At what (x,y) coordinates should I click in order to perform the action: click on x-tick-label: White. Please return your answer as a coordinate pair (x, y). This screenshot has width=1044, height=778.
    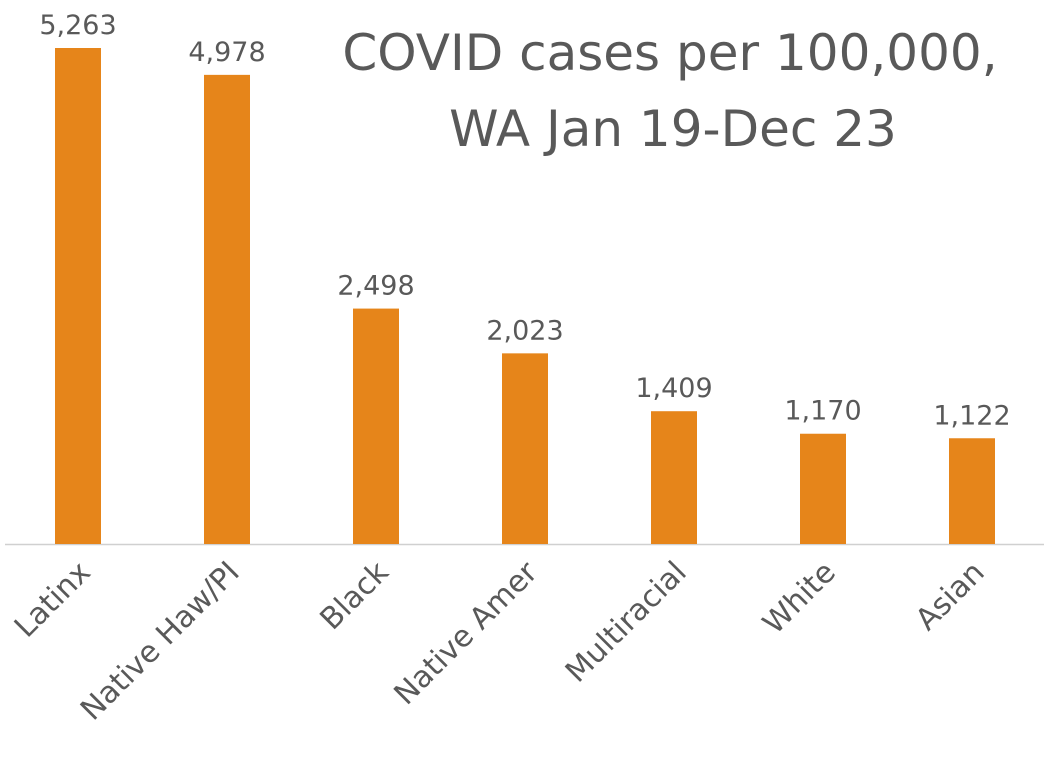
    Looking at the image, I should click on (799, 598).